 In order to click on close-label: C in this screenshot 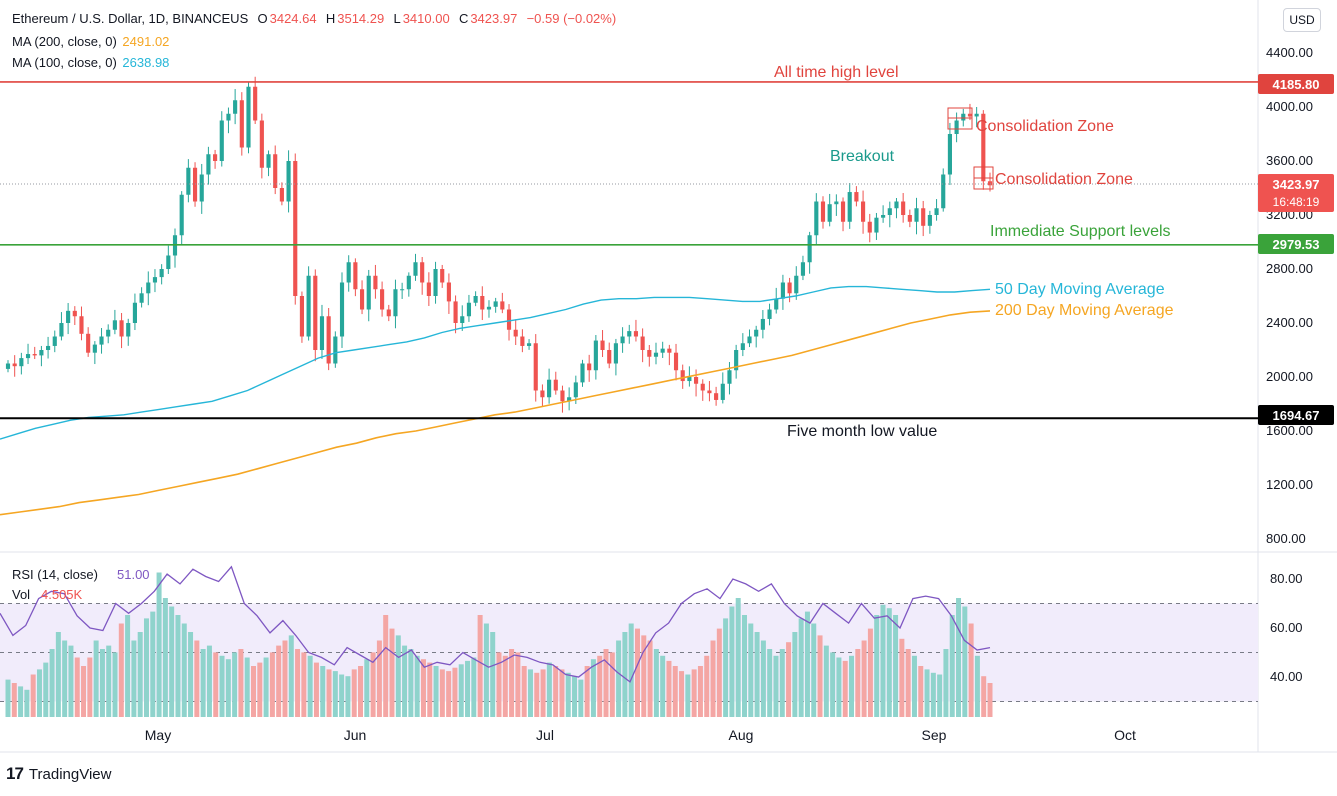, I will do `click(463, 18)`.